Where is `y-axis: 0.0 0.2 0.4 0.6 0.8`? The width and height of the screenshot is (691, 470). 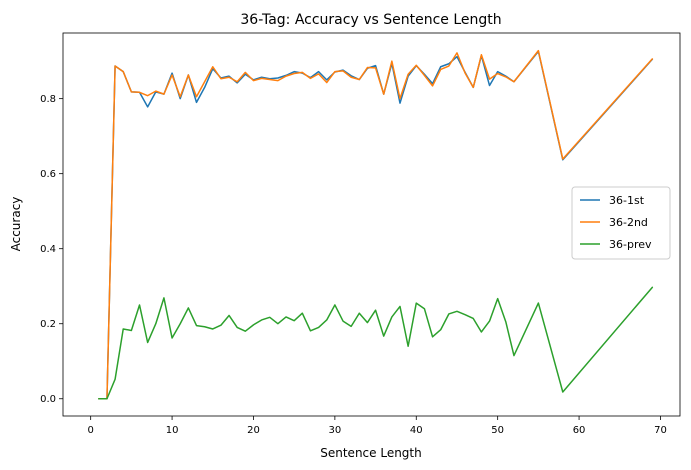 y-axis: 0.0 0.2 0.4 0.6 0.8 is located at coordinates (51, 249).